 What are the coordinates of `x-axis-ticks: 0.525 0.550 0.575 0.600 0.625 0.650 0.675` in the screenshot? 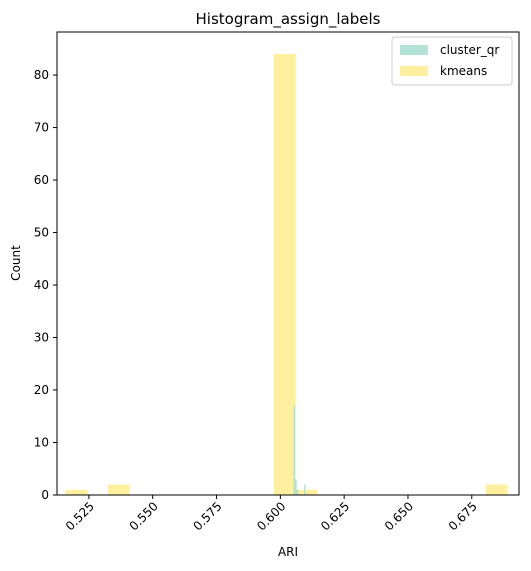 It's located at (271, 514).